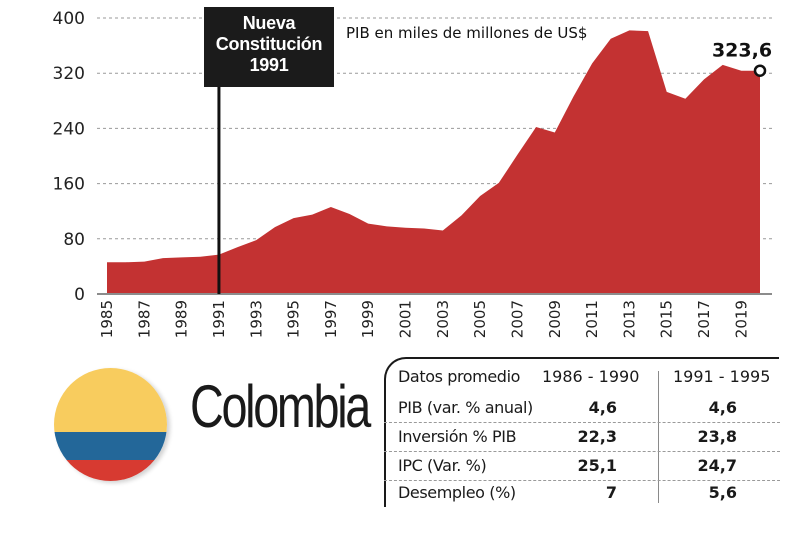 The image size is (800, 535). Describe the element at coordinates (582, 408) in the screenshot. I see `table-row: PIB (var. % anual) 4,6 4,6` at that location.